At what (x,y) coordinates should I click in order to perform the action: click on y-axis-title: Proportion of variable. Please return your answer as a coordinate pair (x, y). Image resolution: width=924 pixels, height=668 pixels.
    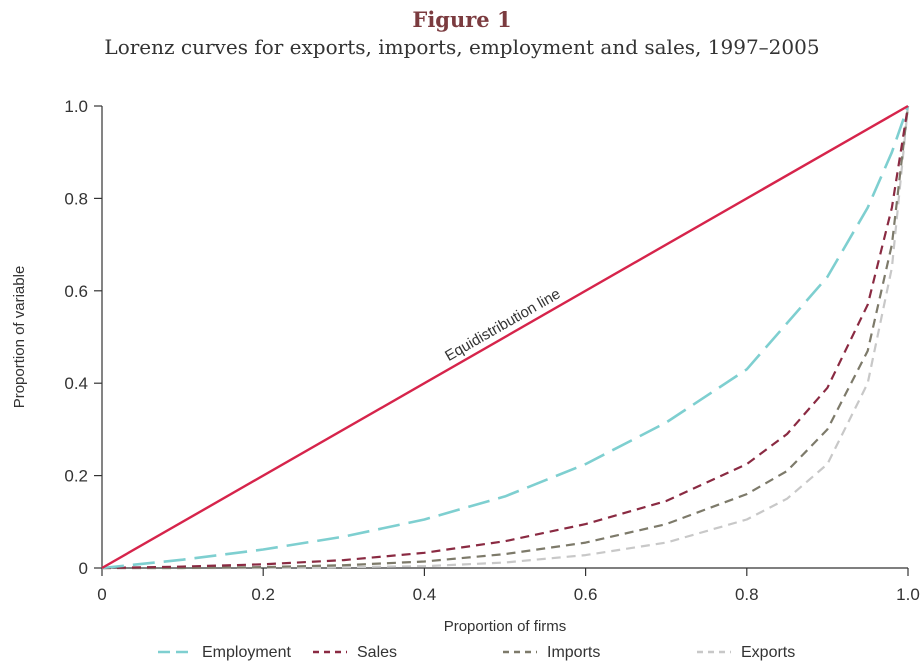
    Looking at the image, I should click on (19, 337).